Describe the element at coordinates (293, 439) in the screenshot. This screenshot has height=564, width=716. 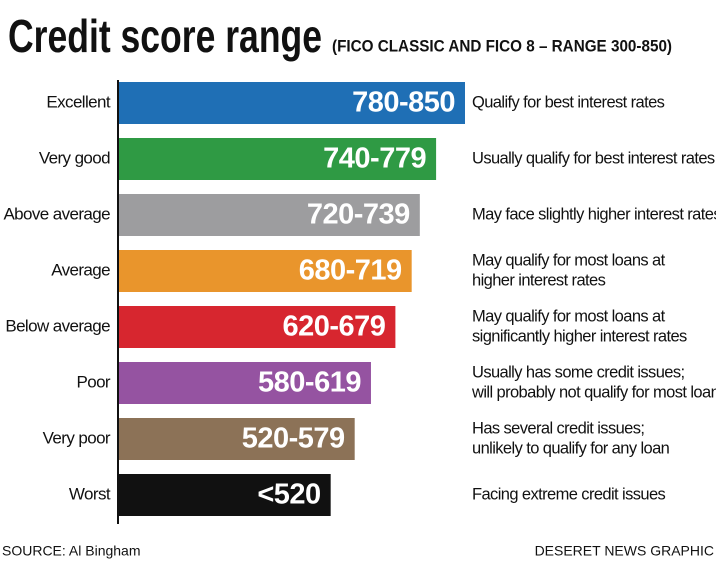
I see `value-label: 520-579` at that location.